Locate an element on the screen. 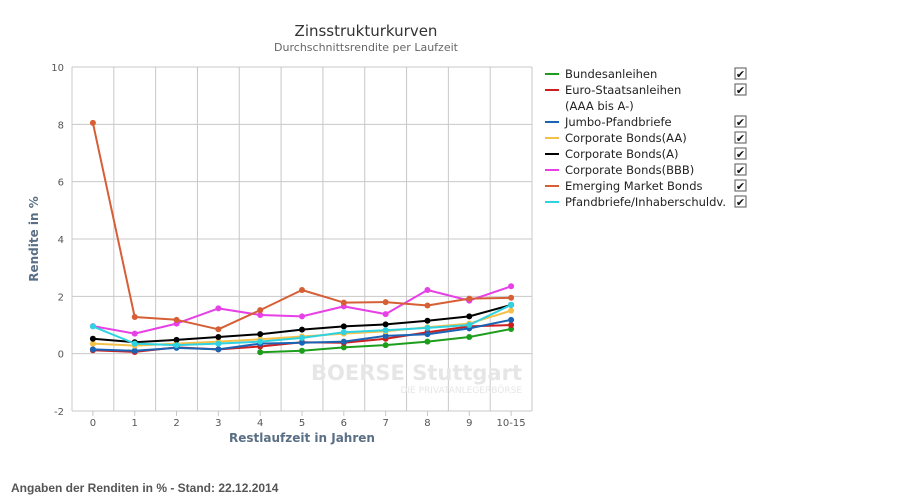 The height and width of the screenshot is (500, 897). watermark: BOERSE Stuttgart DIE PRIVATANLEGERBÖRSE is located at coordinates (416, 378).